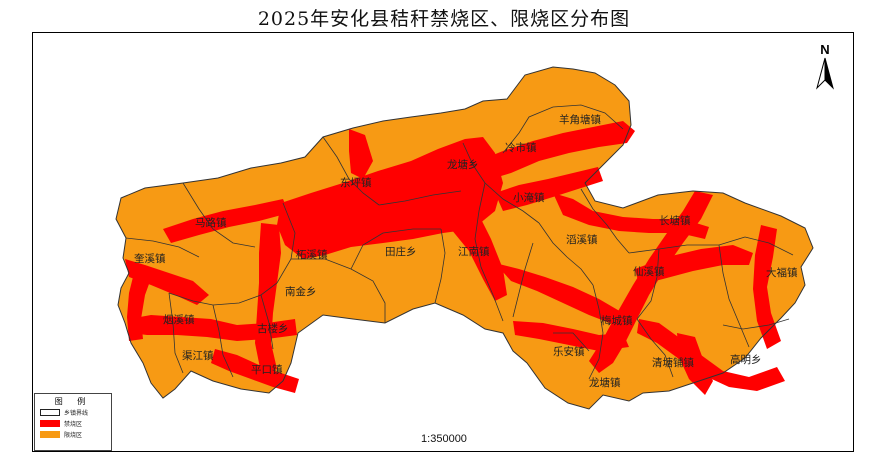  Describe the element at coordinates (521, 147) in the screenshot. I see `town-label-lengshi: 冷市镇` at that location.